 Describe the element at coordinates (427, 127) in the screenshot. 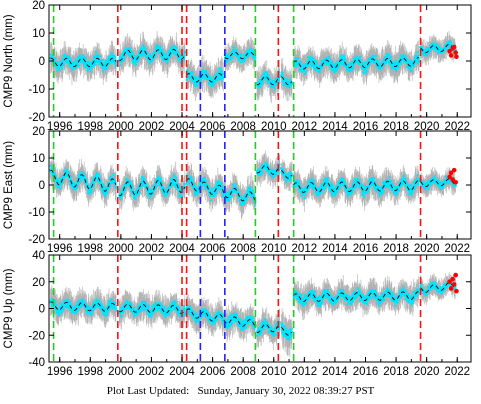

I see `x-tick-label: 2020` at that location.